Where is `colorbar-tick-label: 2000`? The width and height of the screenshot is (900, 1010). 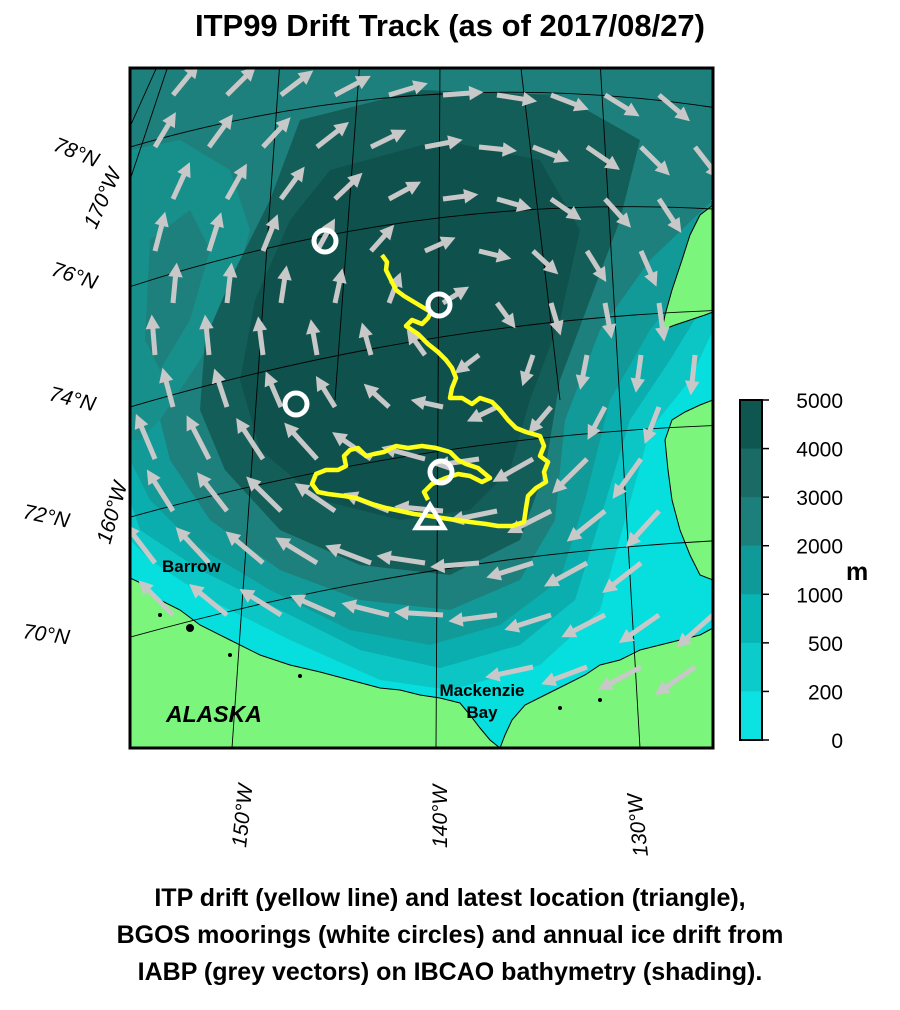
colorbar-tick-label: 2000 is located at coordinates (819, 547).